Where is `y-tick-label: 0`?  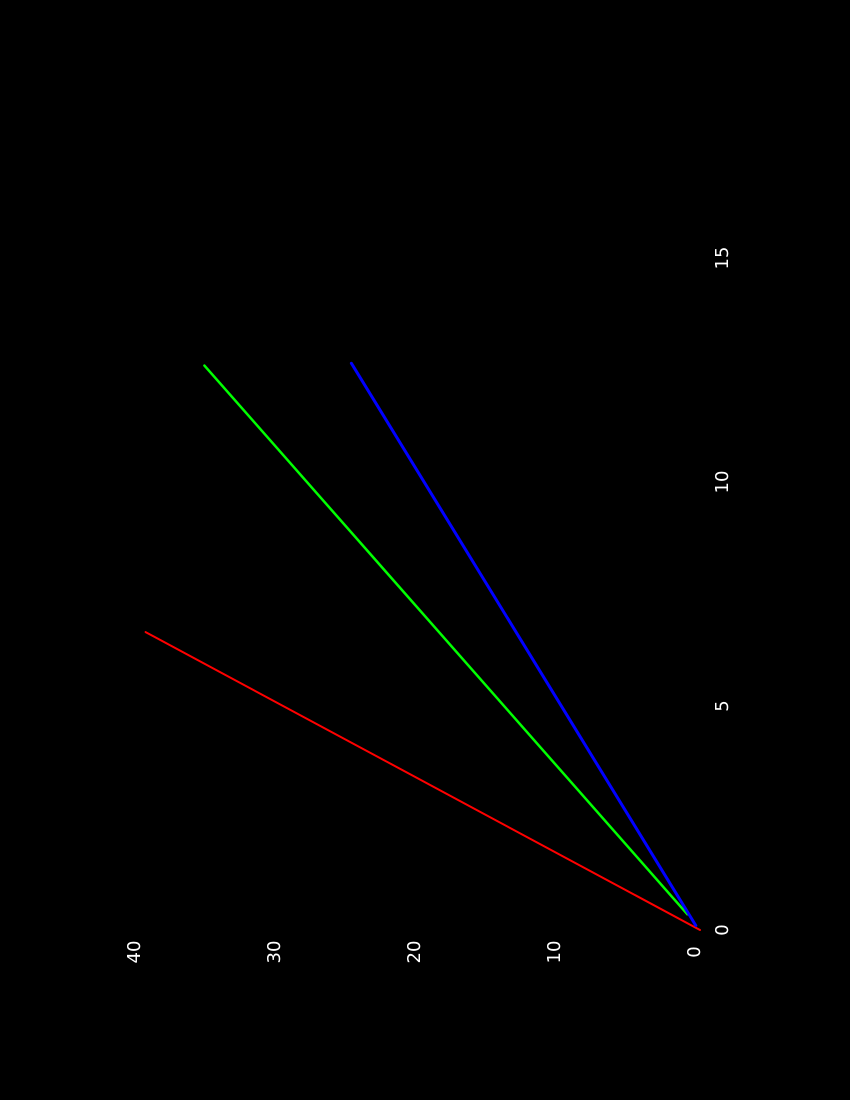 y-tick-label: 0 is located at coordinates (694, 951).